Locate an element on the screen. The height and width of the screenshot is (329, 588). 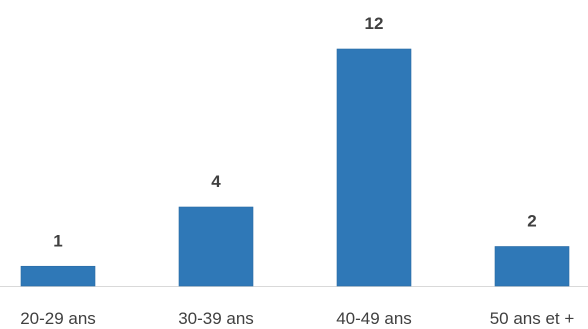
category-label-3: 50 ans et + is located at coordinates (532, 318).